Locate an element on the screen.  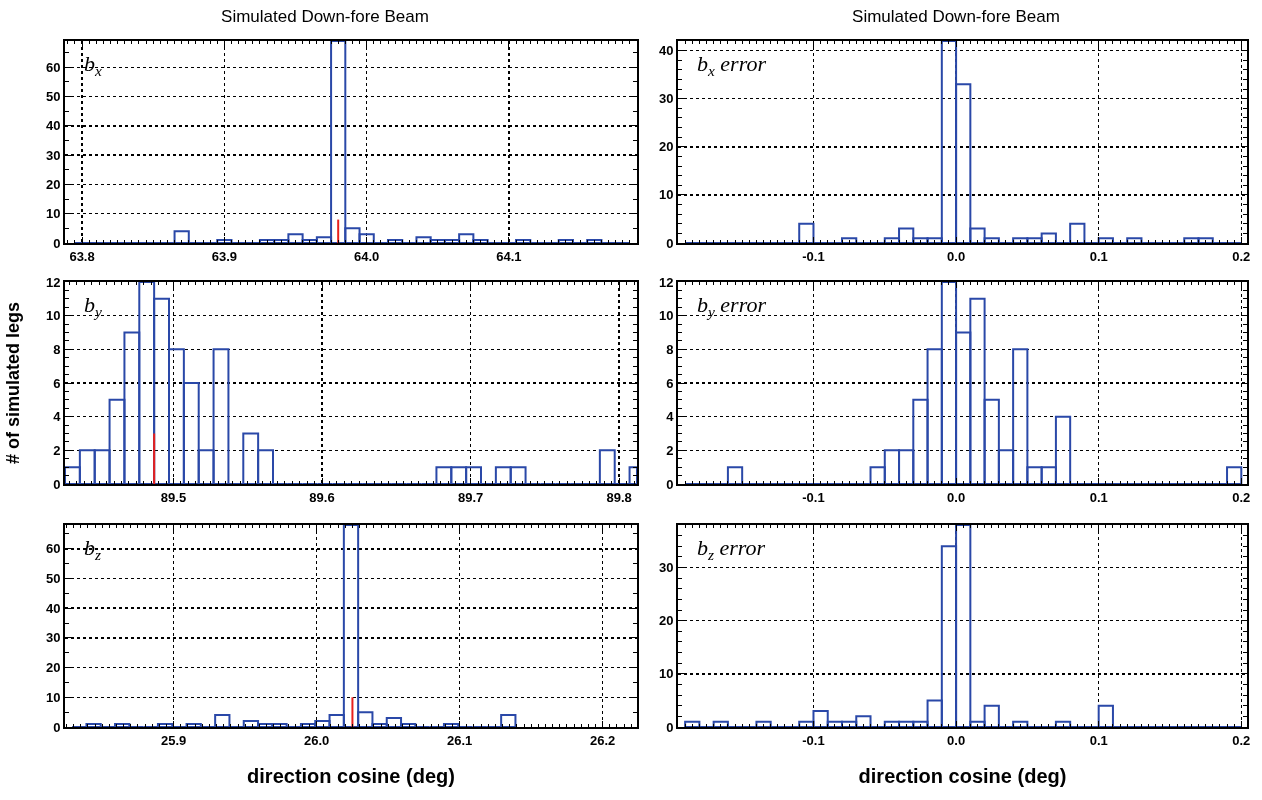
x-tick-label: 26.2 is located at coordinates (603, 740).